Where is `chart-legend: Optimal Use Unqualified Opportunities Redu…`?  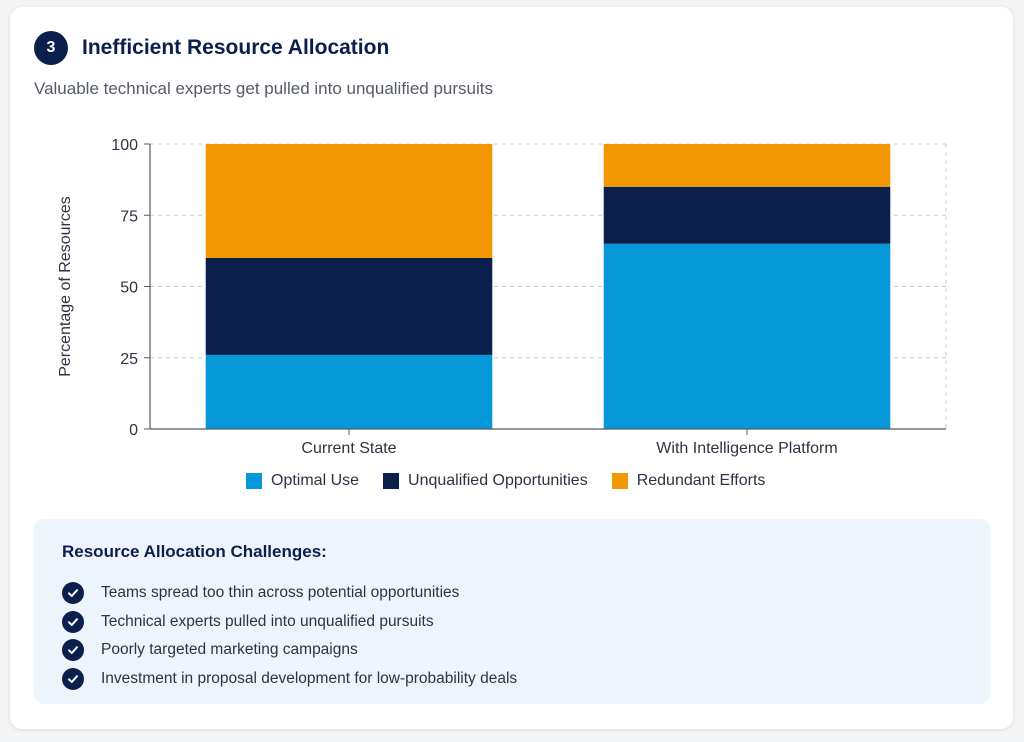 chart-legend: Optimal Use Unqualified Opportunities Redu… is located at coordinates (517, 481).